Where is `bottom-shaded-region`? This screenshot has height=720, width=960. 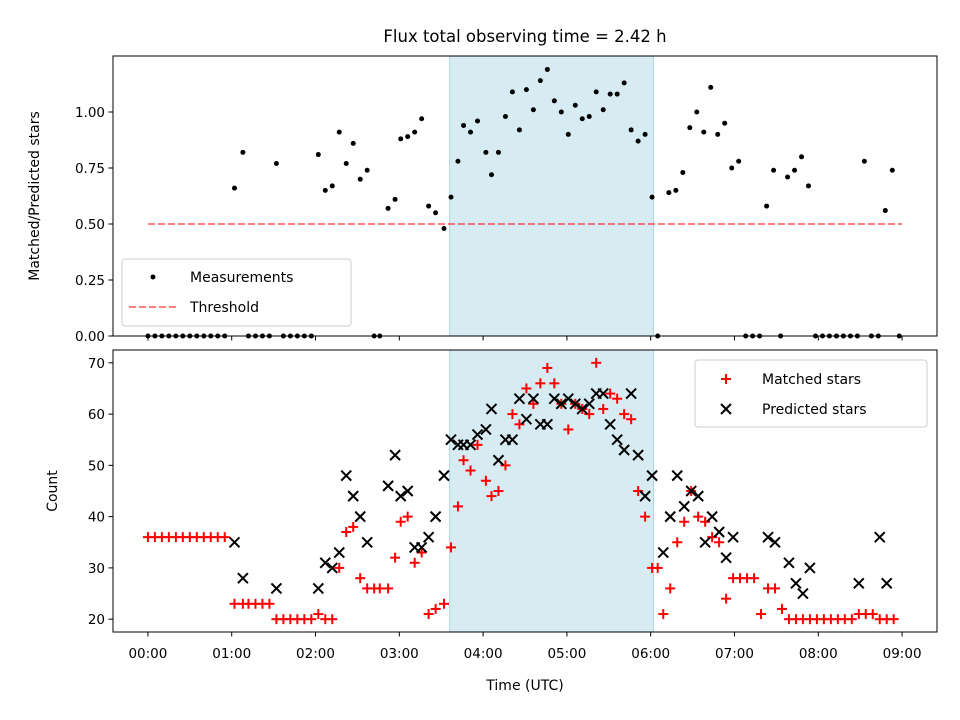 bottom-shaded-region is located at coordinates (551, 491).